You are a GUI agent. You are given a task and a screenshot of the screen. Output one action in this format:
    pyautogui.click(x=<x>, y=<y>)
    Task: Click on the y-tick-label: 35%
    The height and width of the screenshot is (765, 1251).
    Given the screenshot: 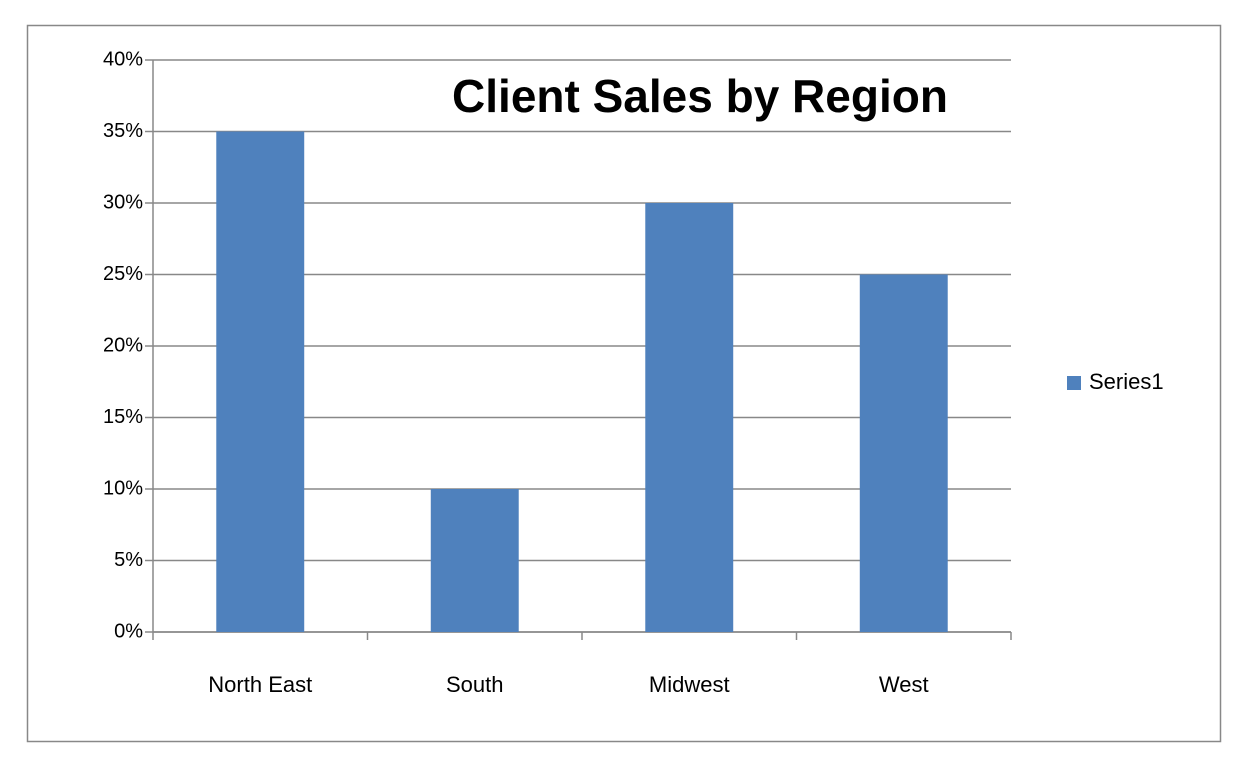 What is the action you would take?
    pyautogui.click(x=123, y=131)
    